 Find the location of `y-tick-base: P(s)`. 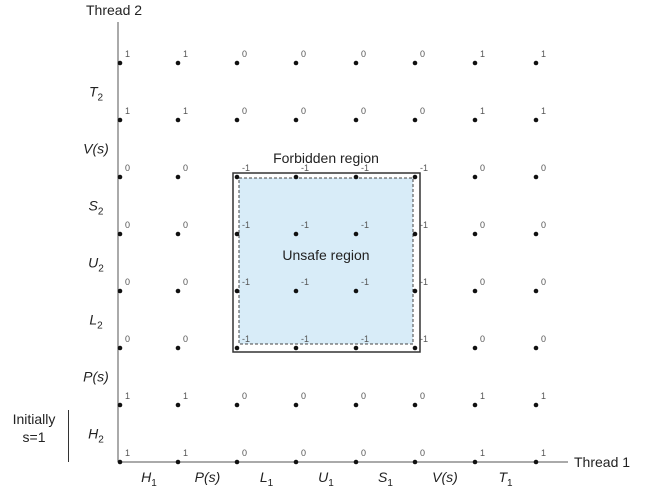

y-tick-base: P(s) is located at coordinates (96, 377).